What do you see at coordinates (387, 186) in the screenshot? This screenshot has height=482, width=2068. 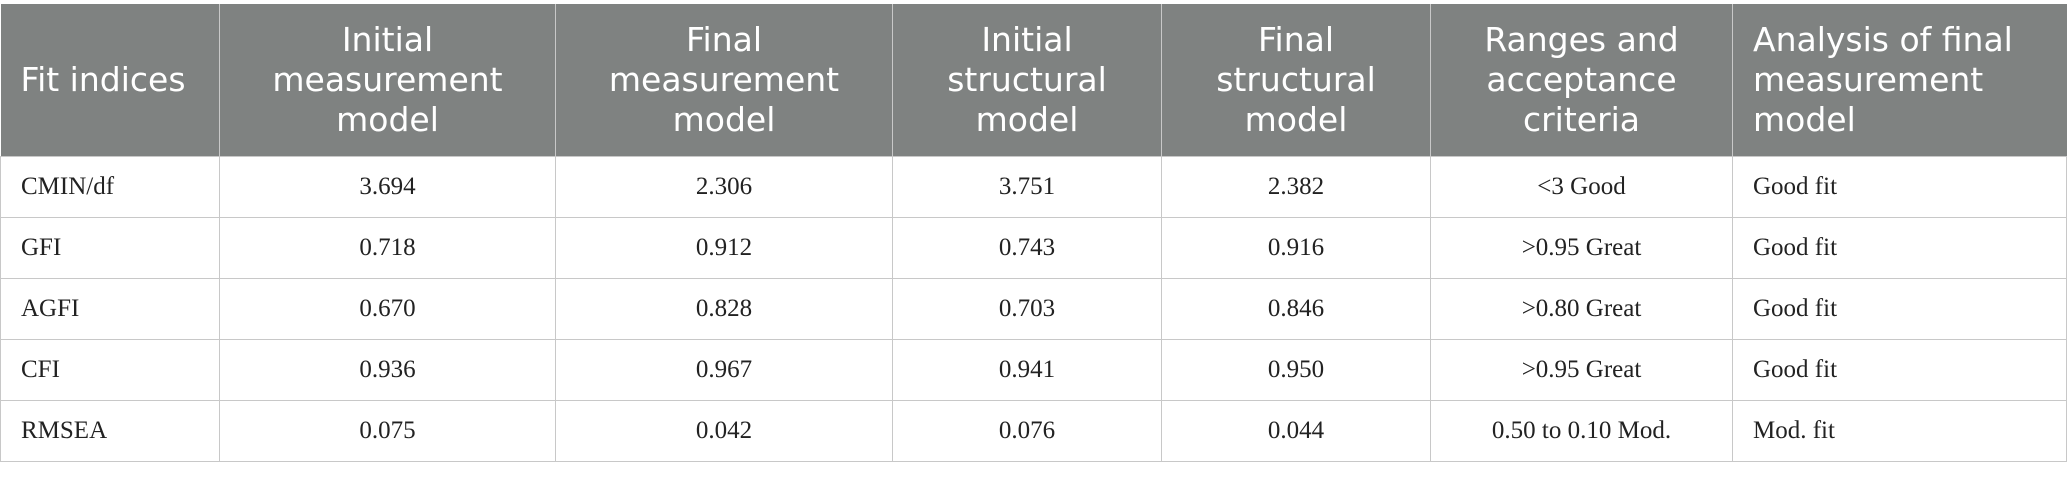 I see `table-cell: 3.694` at bounding box center [387, 186].